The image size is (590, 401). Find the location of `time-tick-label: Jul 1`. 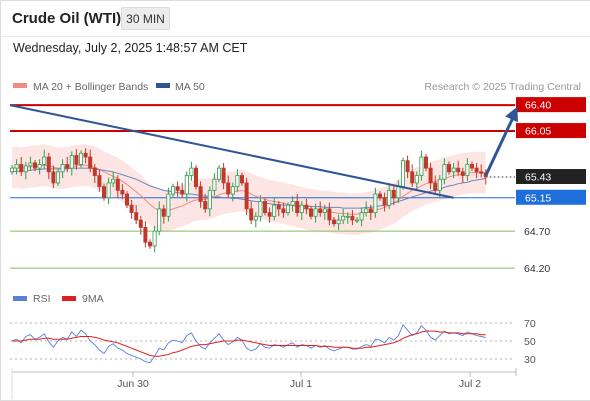

time-tick-label: Jul 1 is located at coordinates (301, 384).